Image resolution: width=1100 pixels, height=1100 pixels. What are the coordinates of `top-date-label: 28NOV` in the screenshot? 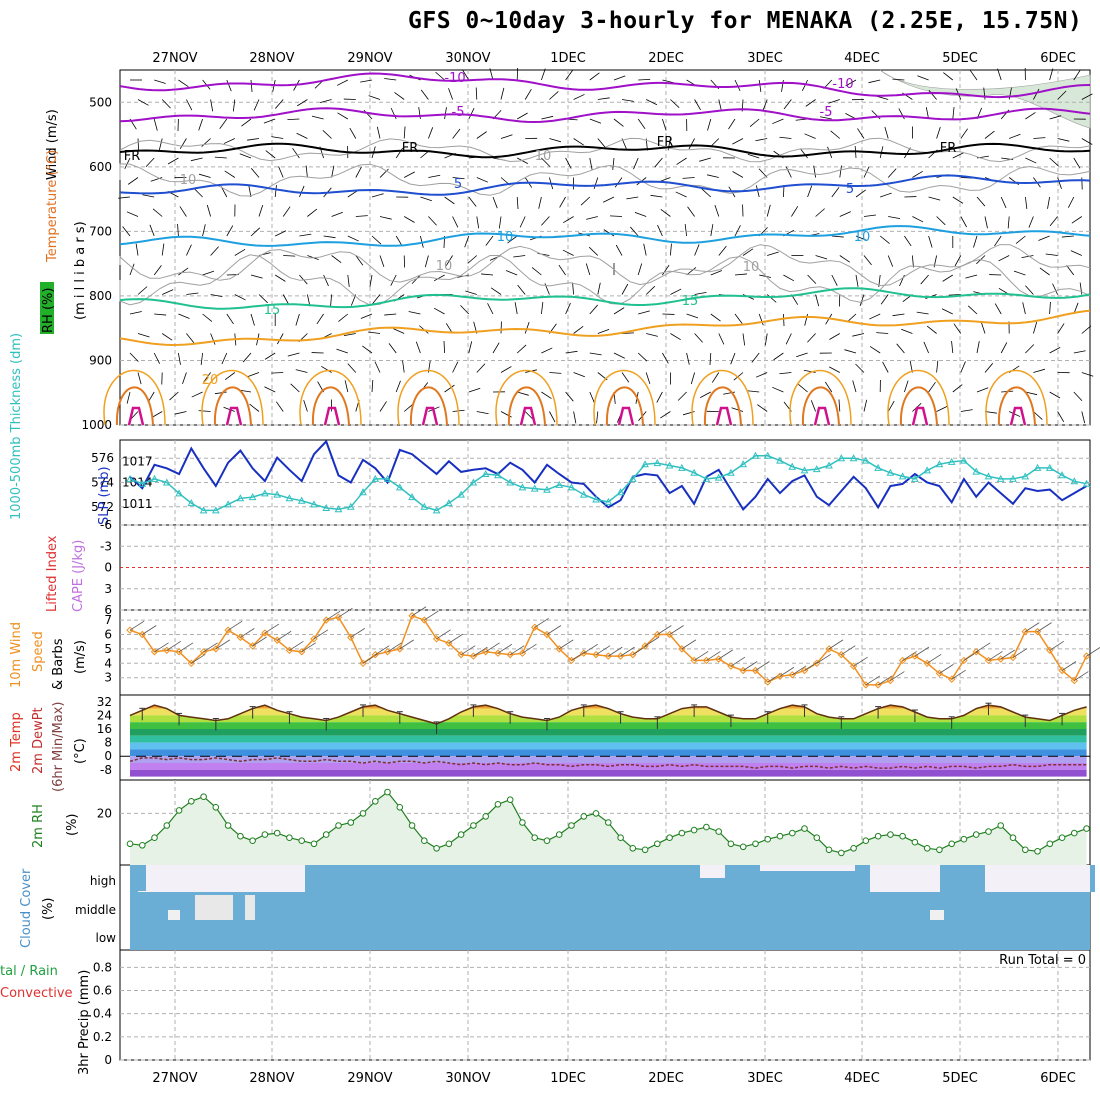 It's located at (271, 58).